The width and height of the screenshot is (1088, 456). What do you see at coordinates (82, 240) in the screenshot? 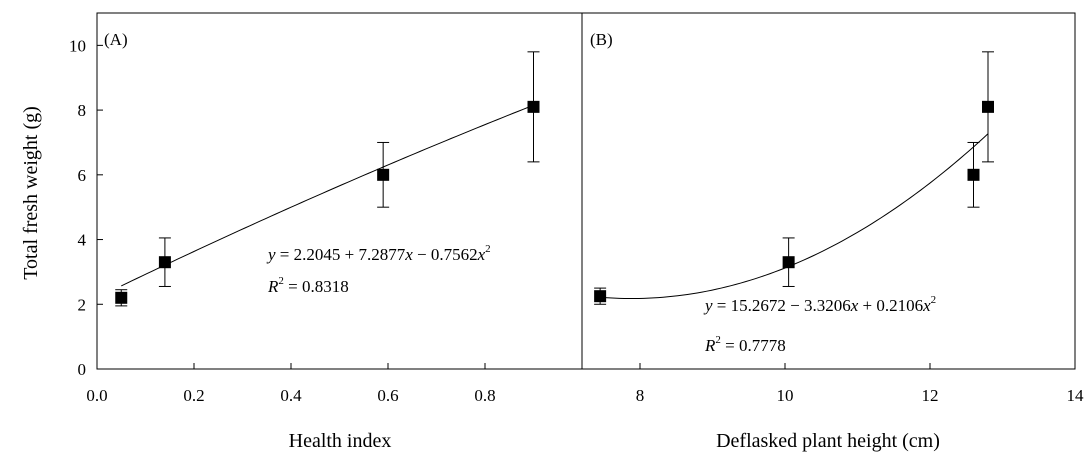
I see `y-tick-label: 4` at bounding box center [82, 240].